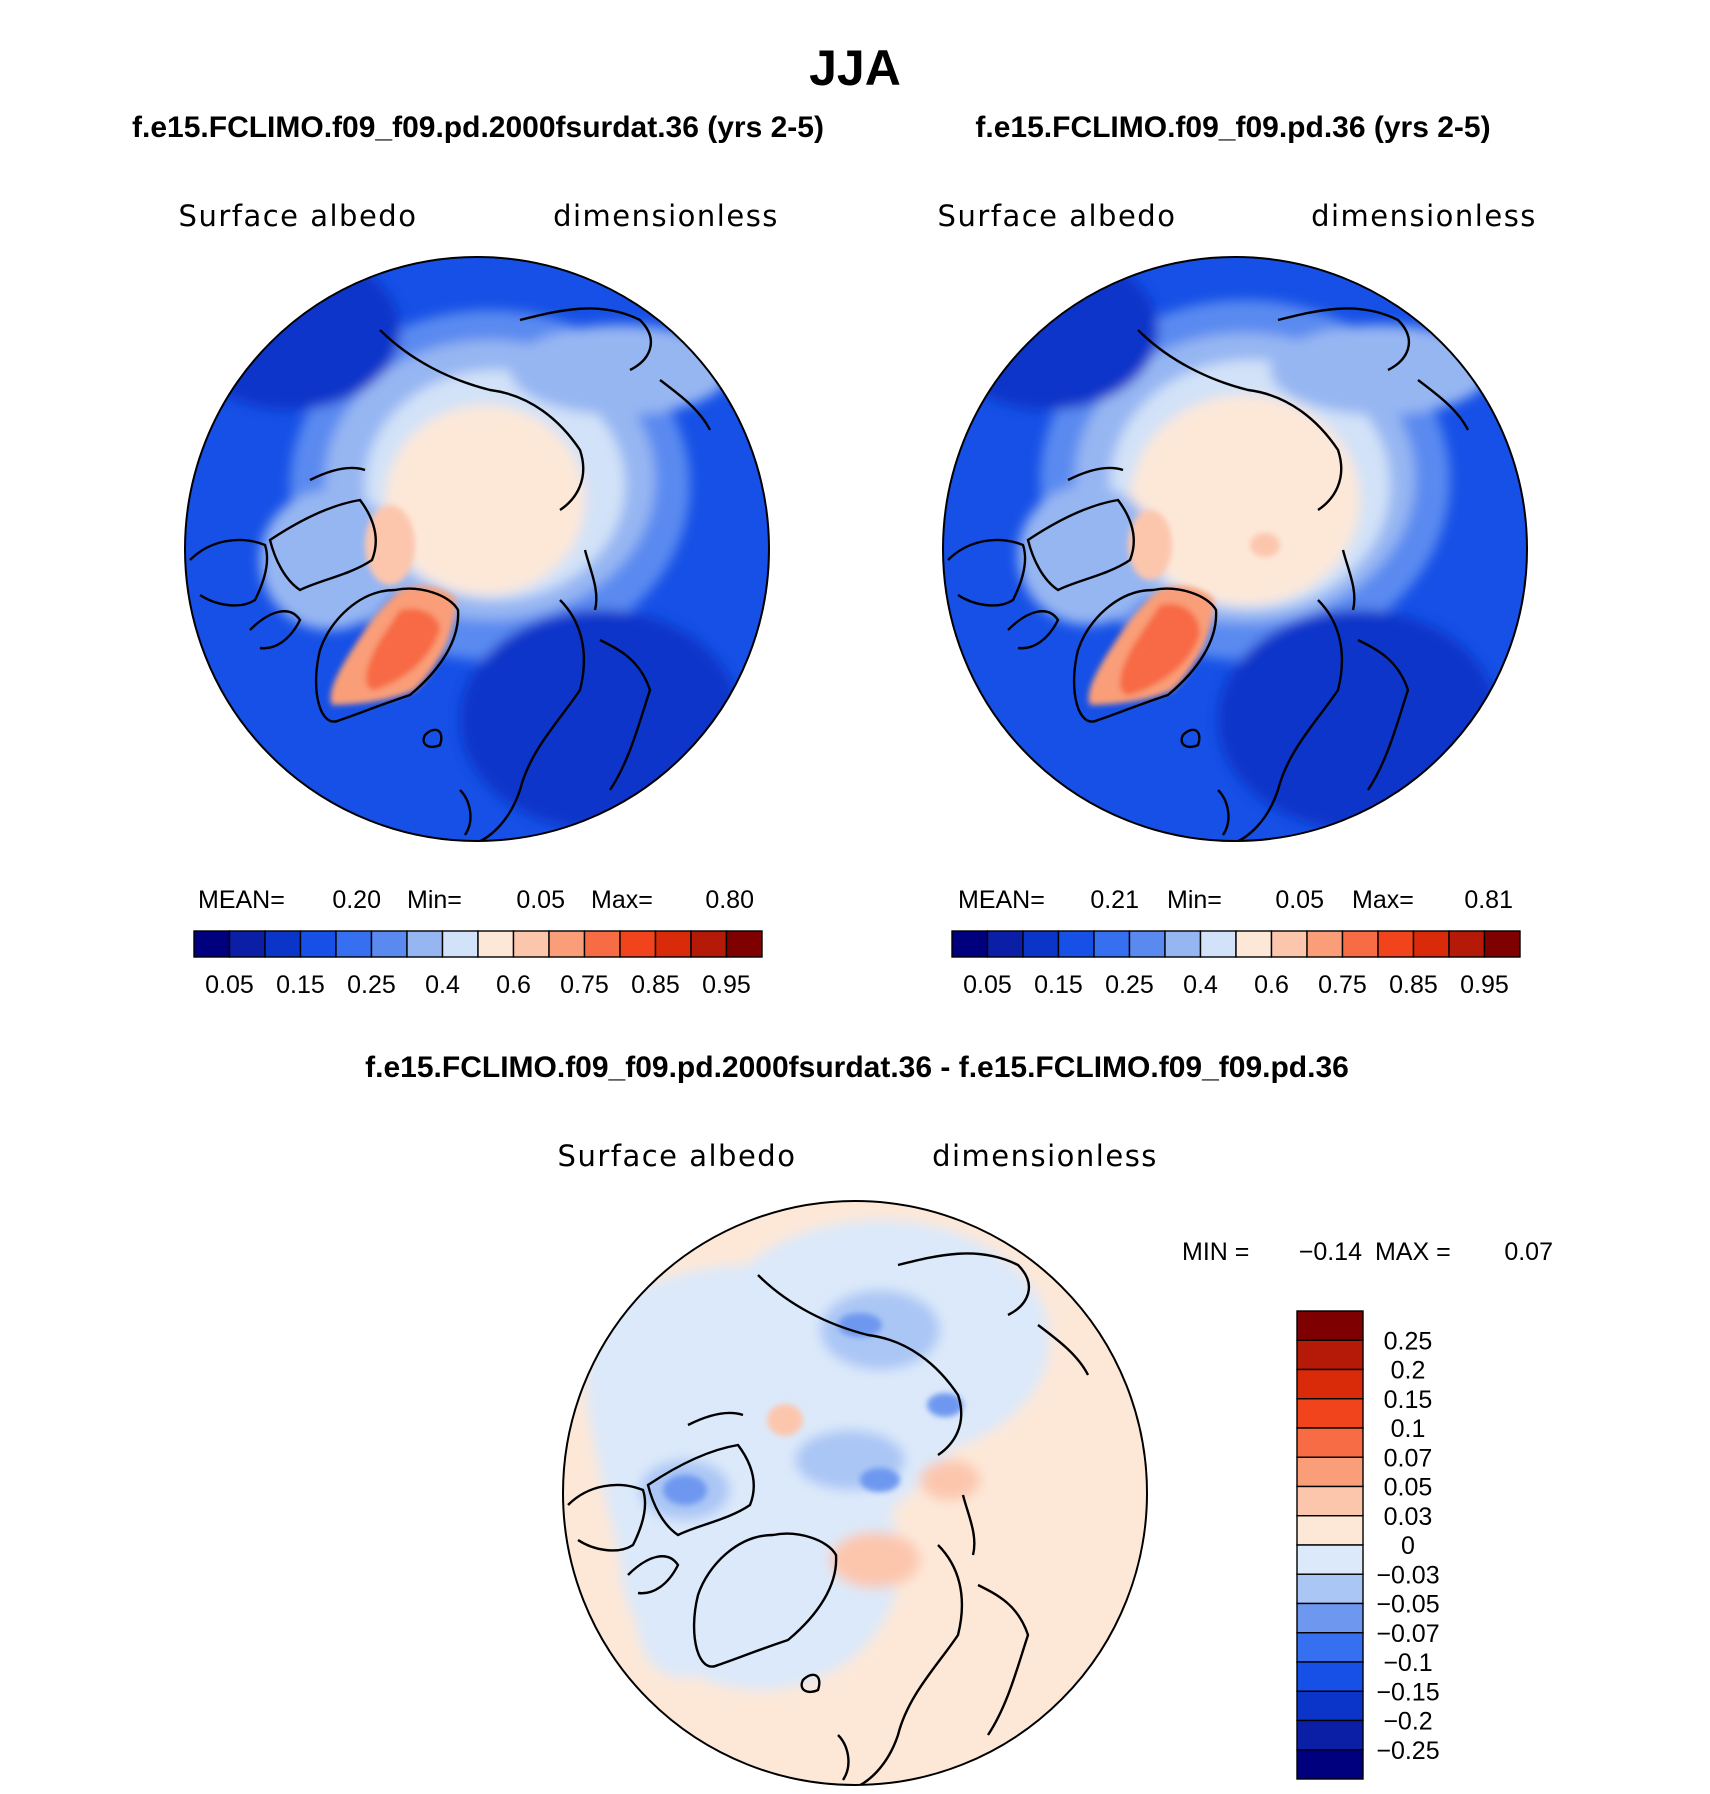 The height and width of the screenshot is (1794, 1710). Describe the element at coordinates (1407, 1634) in the screenshot. I see `colorbar-tick-label: −0.07` at that location.